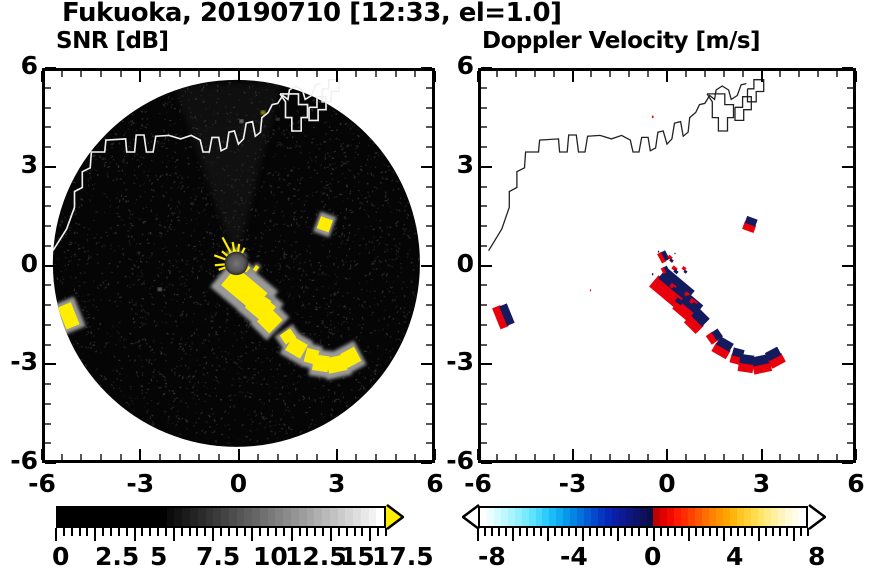  I want to click on snr-y-tick-label: -6, so click(24, 460).